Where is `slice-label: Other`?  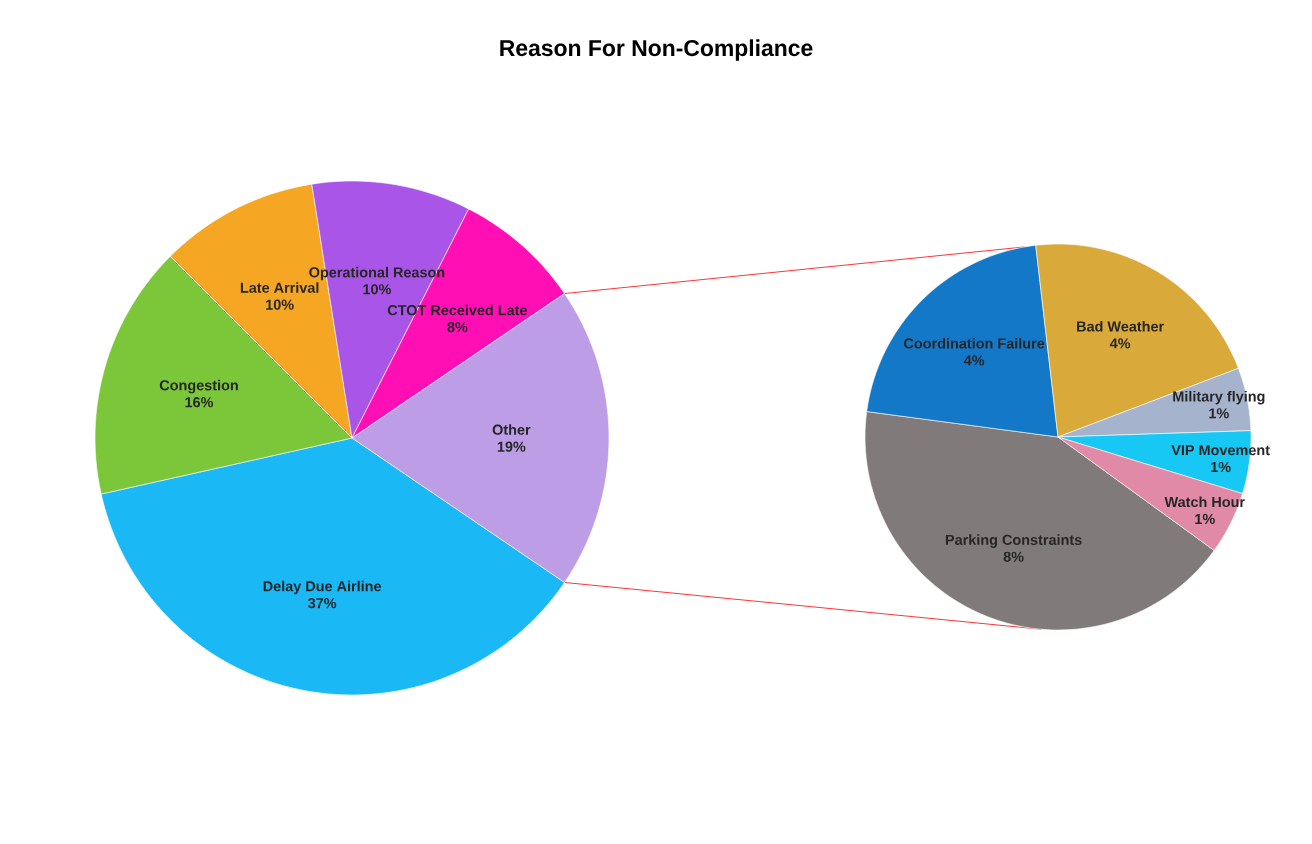 slice-label: Other is located at coordinates (511, 429).